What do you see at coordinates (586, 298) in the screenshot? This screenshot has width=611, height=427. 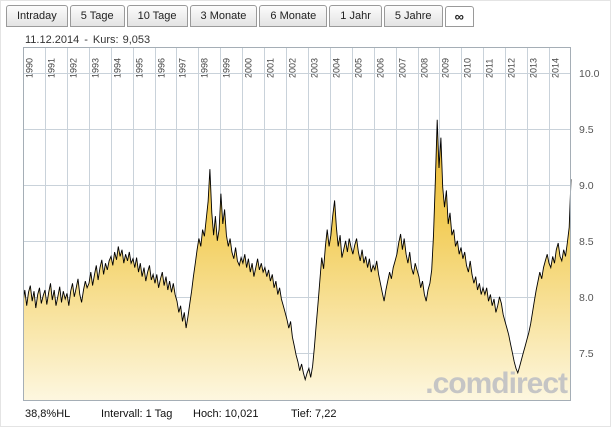 I see `y-axis-label: 8.0` at bounding box center [586, 298].